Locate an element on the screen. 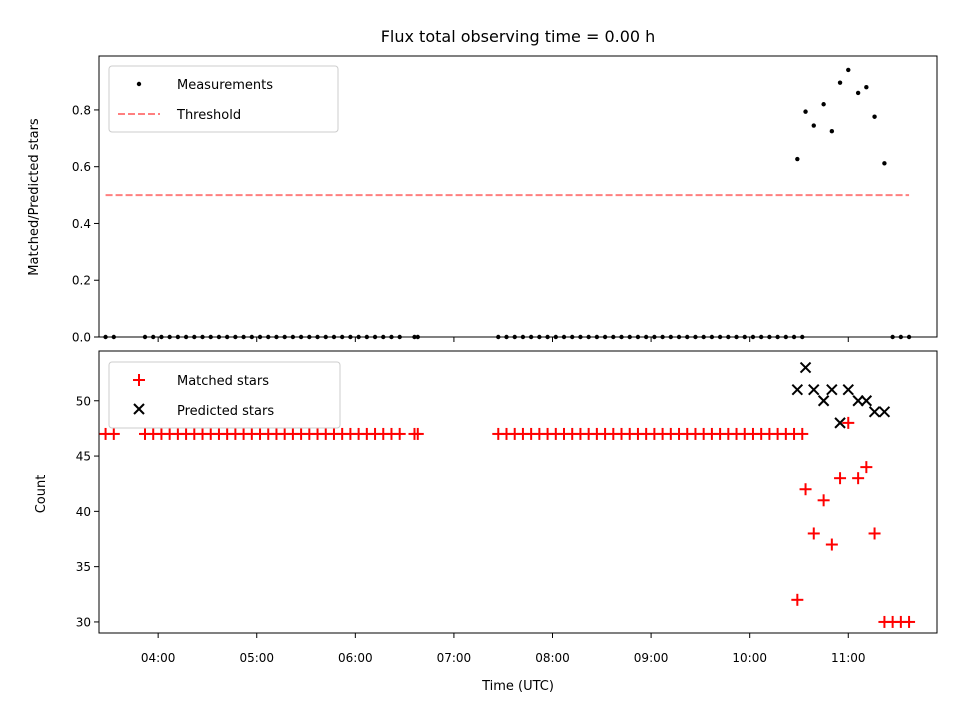  y-tick-label: 40 is located at coordinates (83, 512).